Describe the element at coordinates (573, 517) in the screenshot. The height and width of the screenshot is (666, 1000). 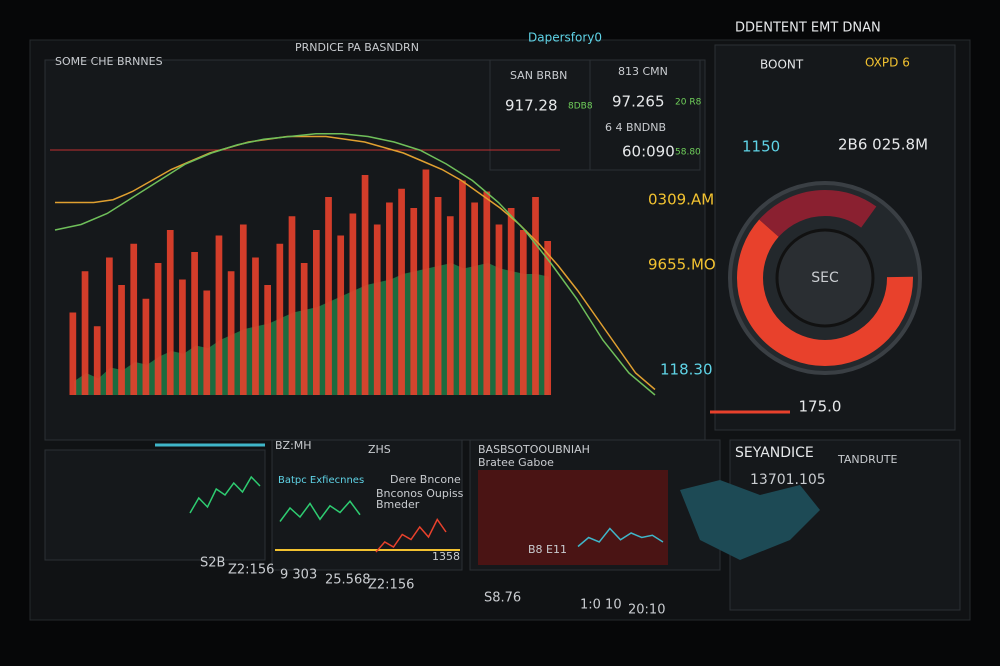
I see `map-area` at that location.